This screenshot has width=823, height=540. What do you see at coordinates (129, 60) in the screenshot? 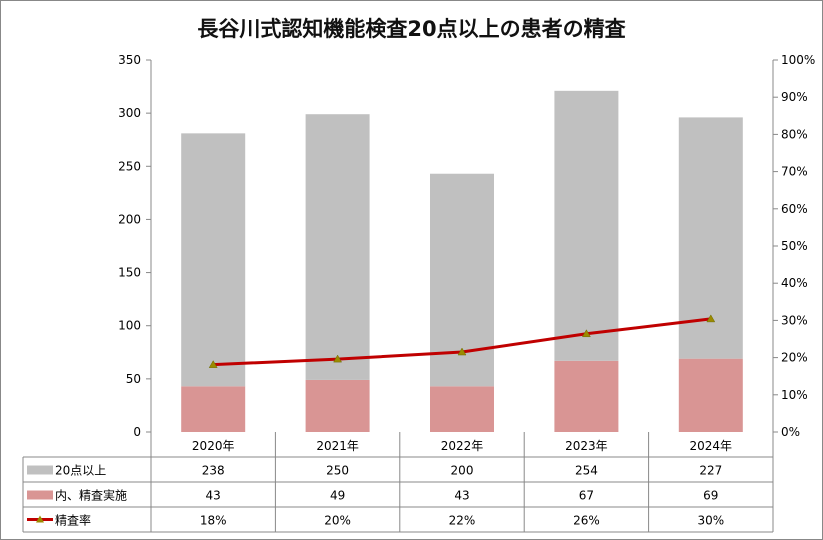
I see `y-tick-label: 350` at bounding box center [129, 60].